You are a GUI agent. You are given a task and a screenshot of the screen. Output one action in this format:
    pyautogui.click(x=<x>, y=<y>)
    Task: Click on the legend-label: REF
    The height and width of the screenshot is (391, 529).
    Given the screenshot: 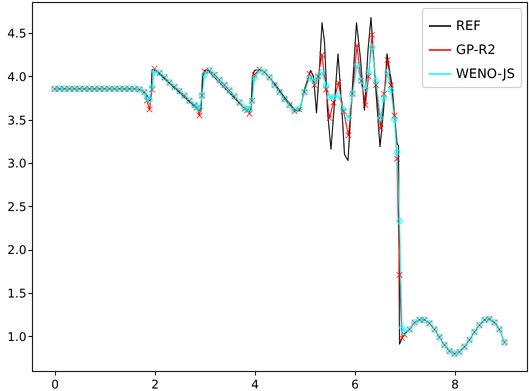 What is the action you would take?
    pyautogui.click(x=468, y=26)
    